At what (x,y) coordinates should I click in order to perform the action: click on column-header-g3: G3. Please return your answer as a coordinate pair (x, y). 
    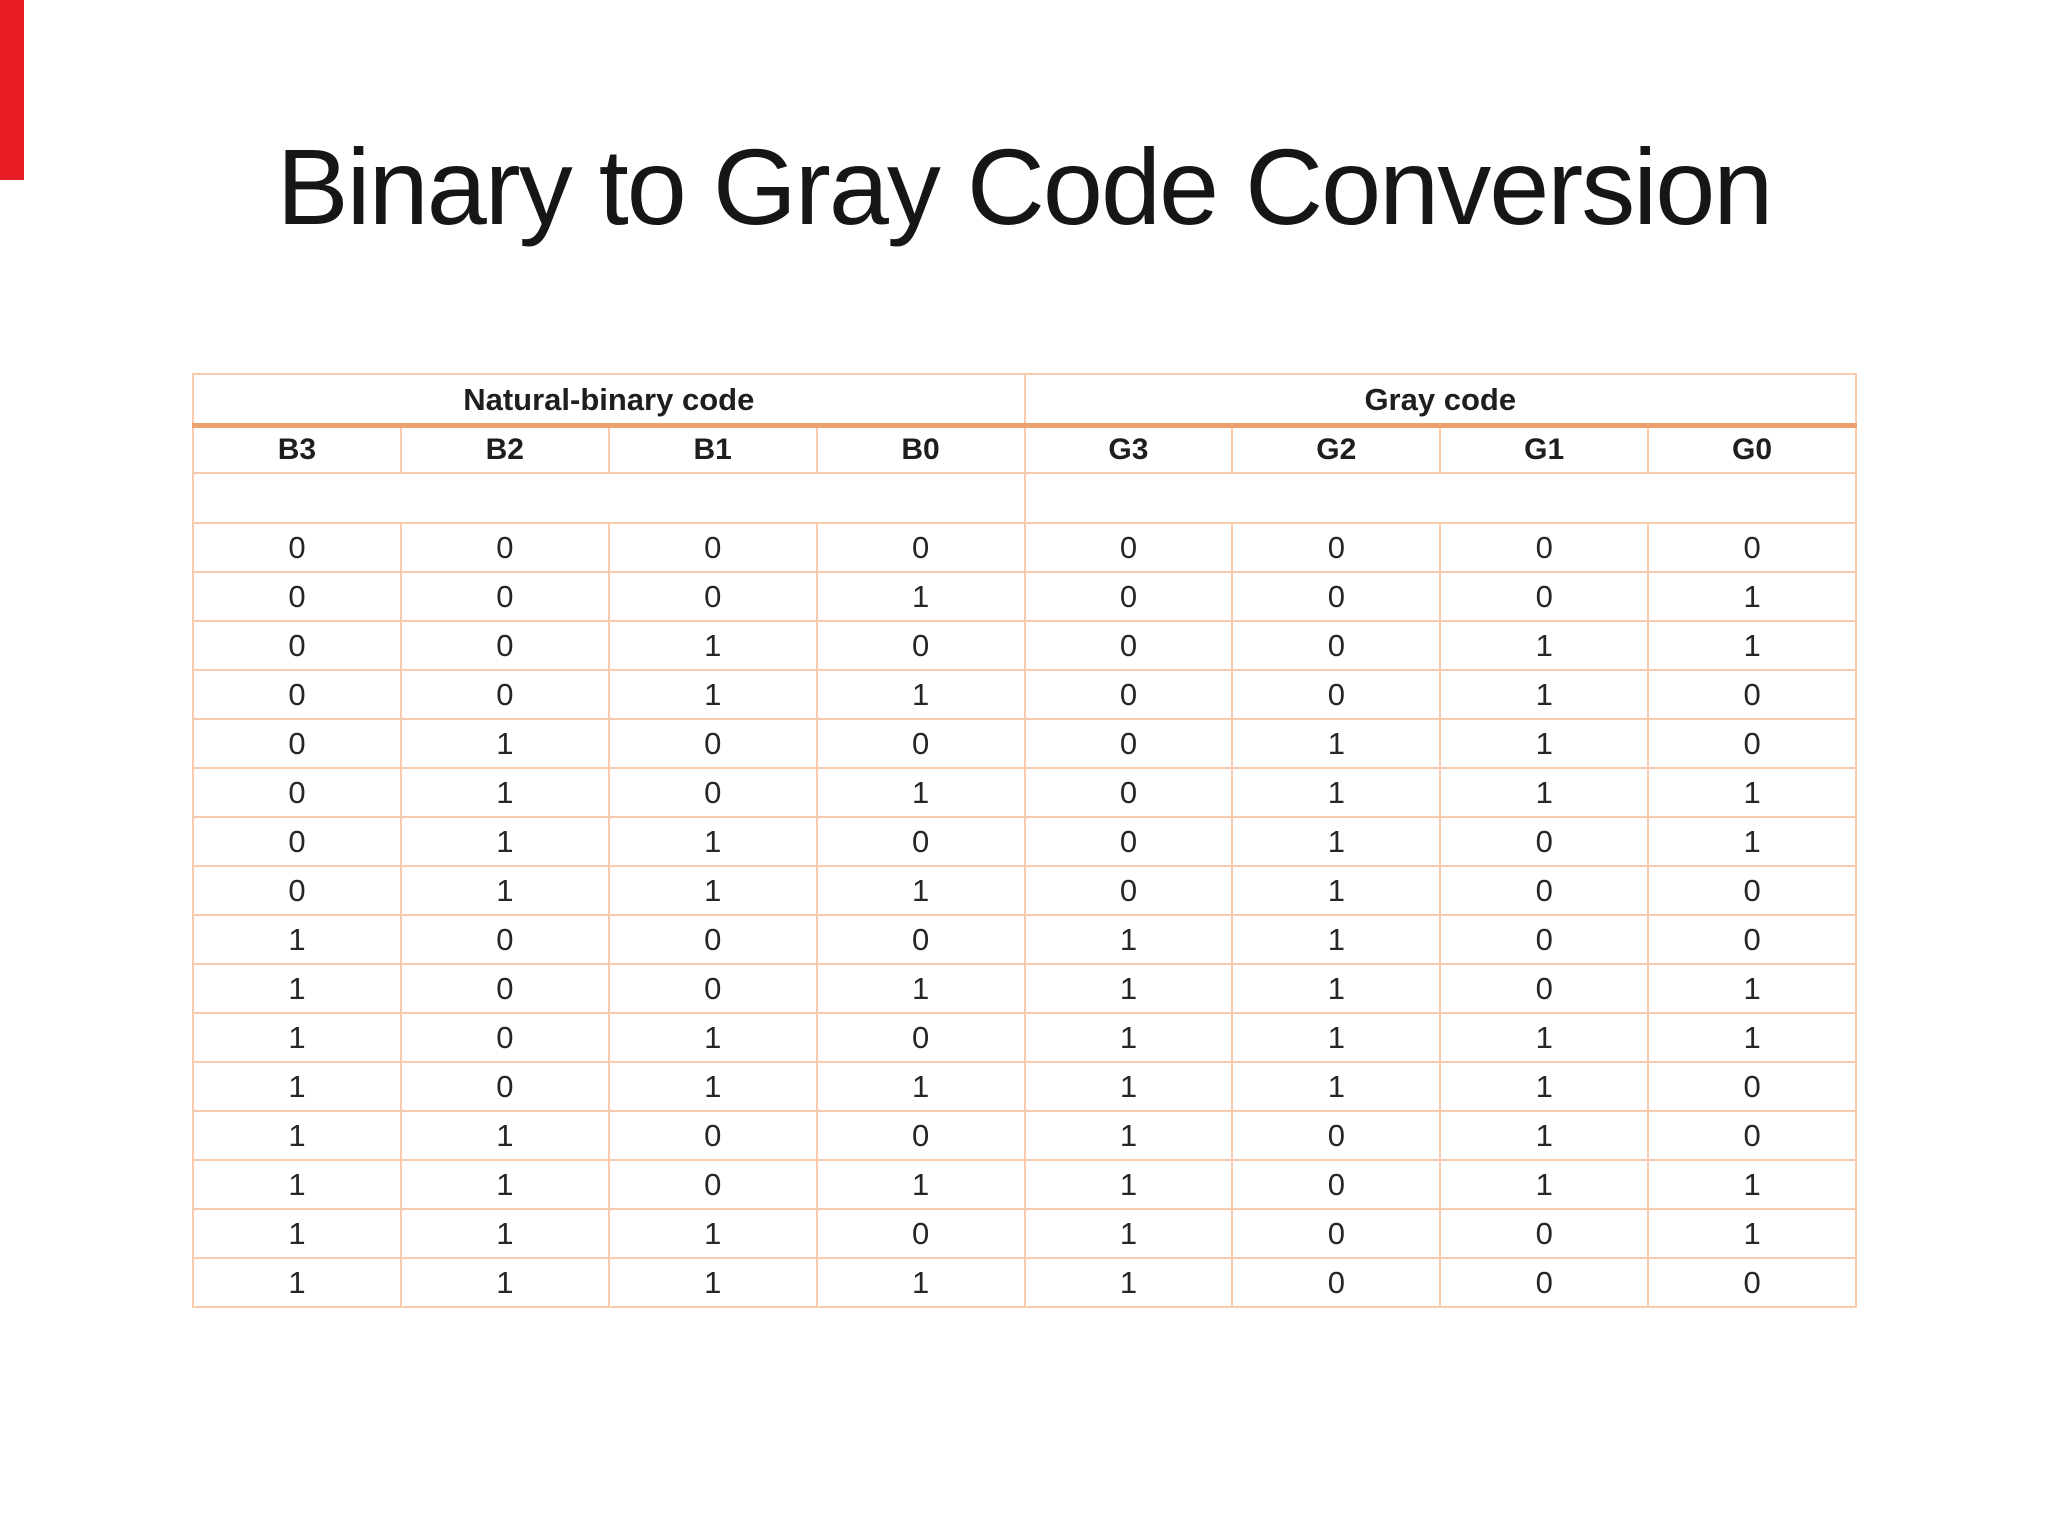
    Looking at the image, I should click on (1128, 449).